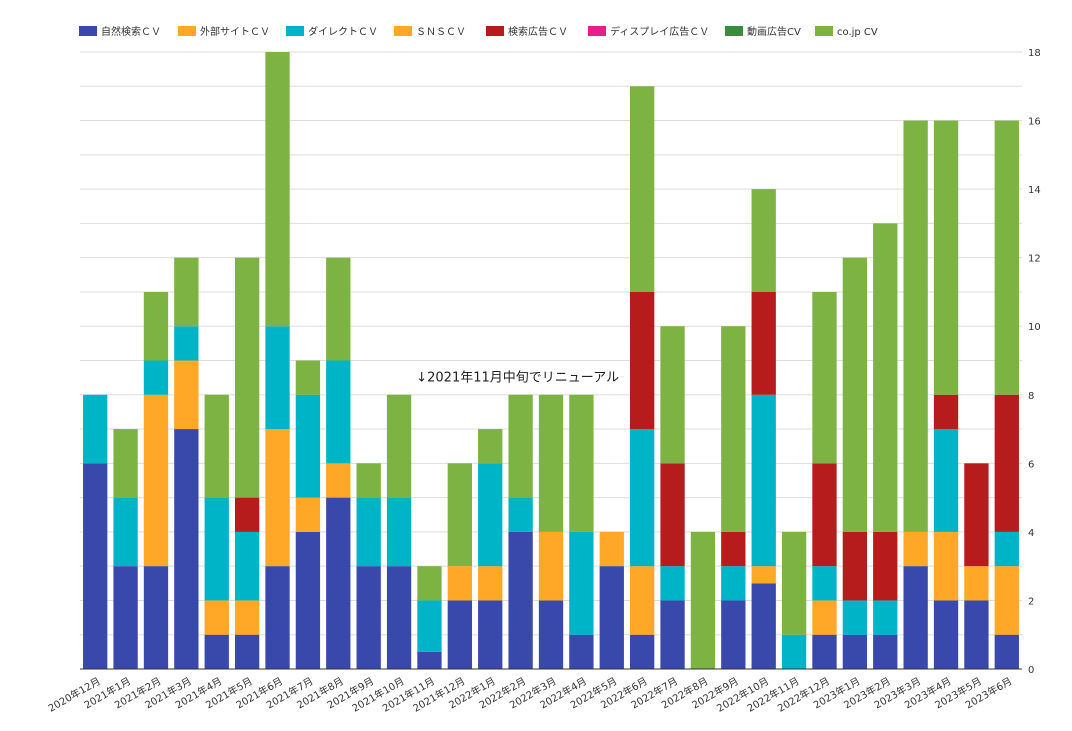 The image size is (1072, 731). I want to click on y-tick-label: 14, so click(1034, 190).